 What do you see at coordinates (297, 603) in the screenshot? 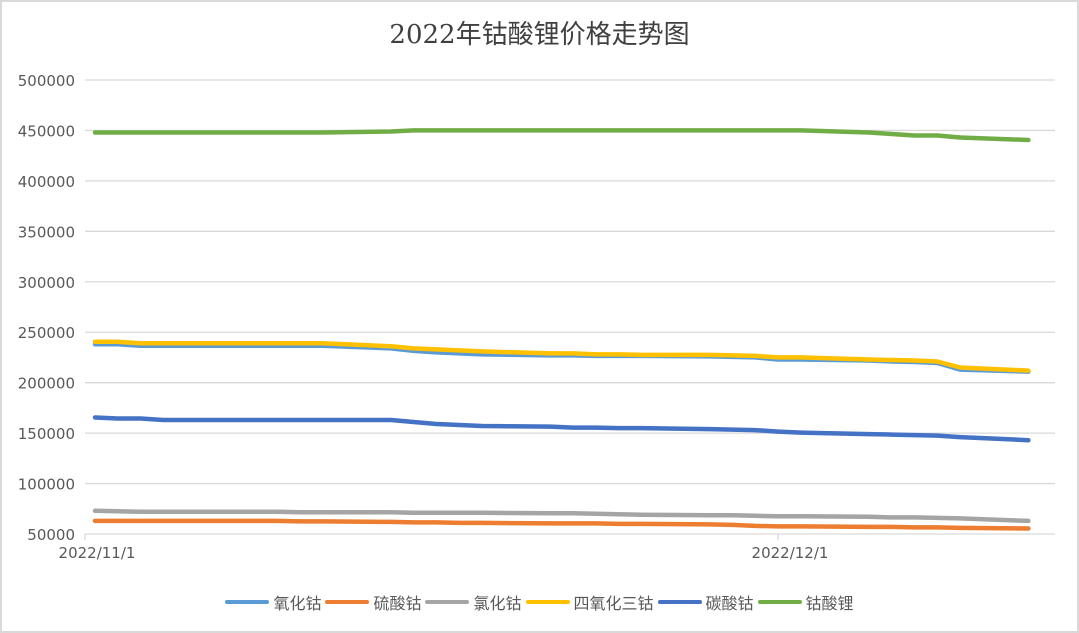
I see `legend-label: 氧化钴` at bounding box center [297, 603].